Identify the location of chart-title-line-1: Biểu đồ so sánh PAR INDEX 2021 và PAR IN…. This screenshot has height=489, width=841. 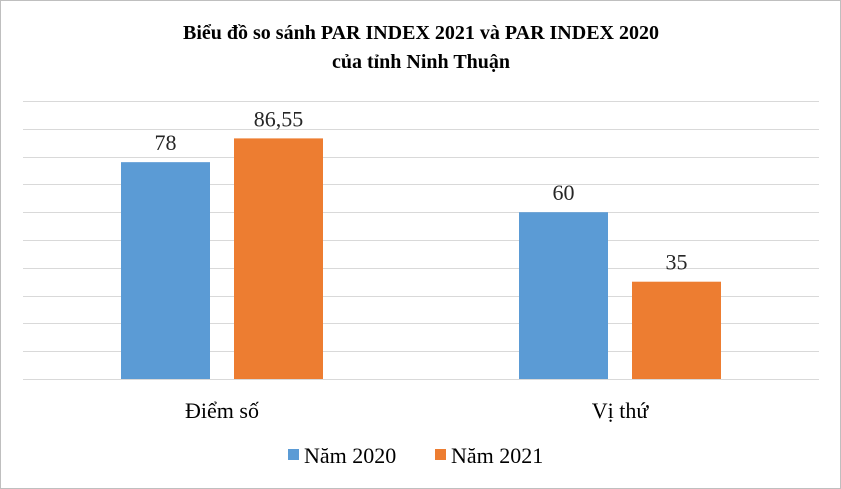
(421, 33).